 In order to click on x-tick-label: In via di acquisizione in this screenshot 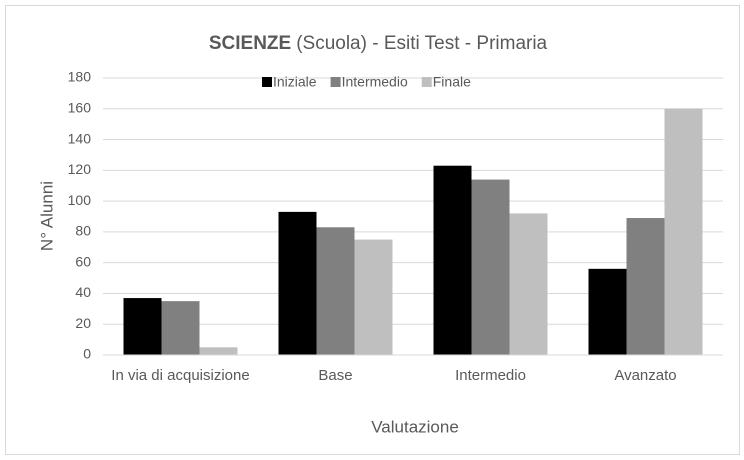, I will do `click(180, 375)`.